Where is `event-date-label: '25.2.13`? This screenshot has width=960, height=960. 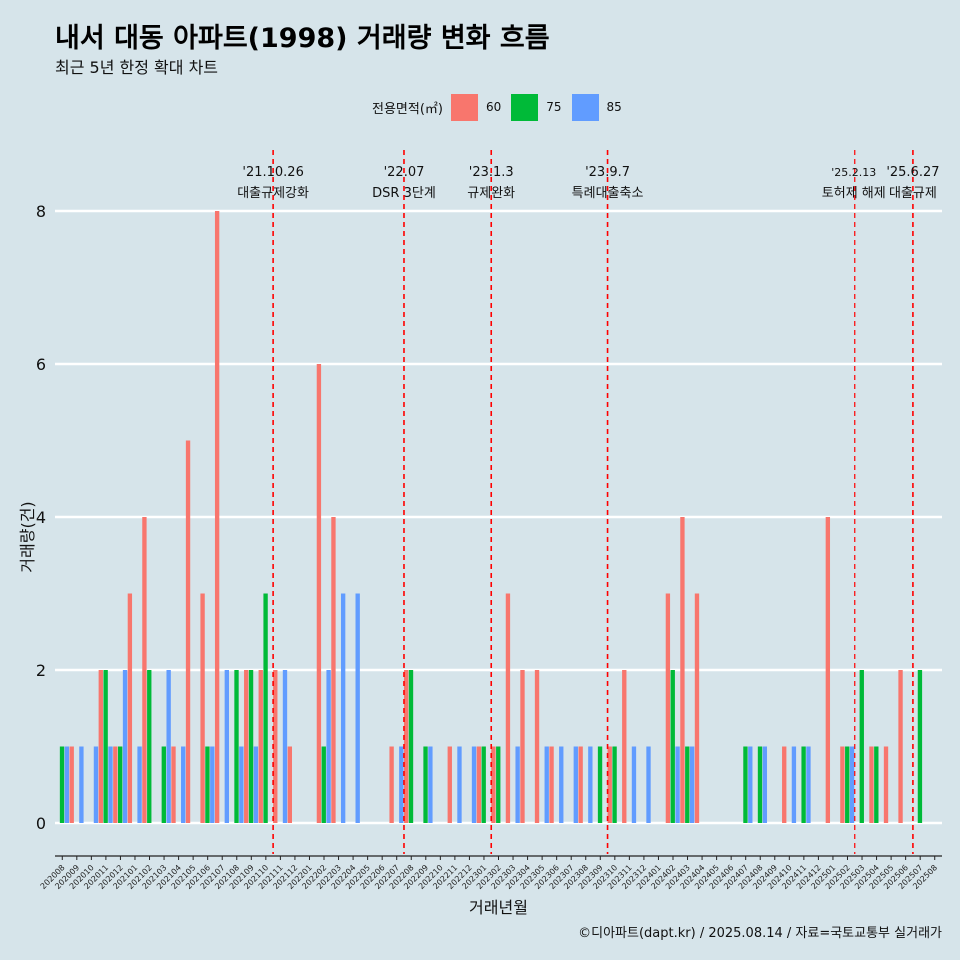 event-date-label: '25.2.13 is located at coordinates (853, 172).